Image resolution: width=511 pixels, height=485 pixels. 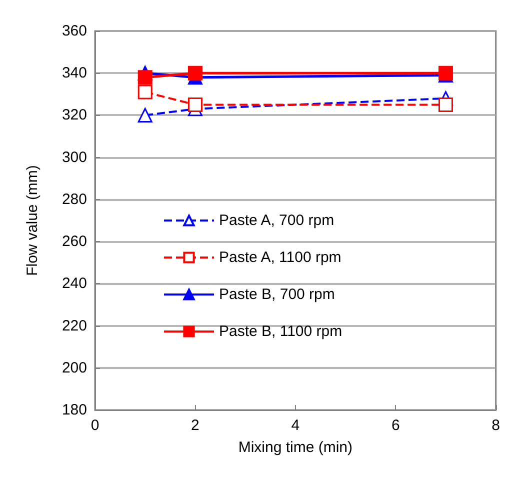 What do you see at coordinates (74, 241) in the screenshot?
I see `y-tick-label: 260` at bounding box center [74, 241].